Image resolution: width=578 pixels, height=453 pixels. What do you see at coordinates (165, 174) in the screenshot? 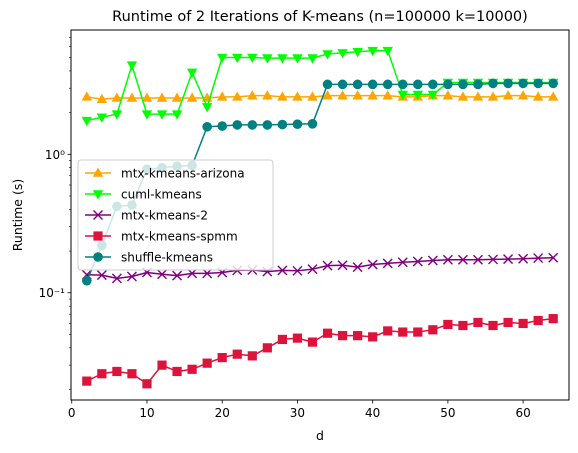
I see `legend-item: mtx-kmeans-arizona` at bounding box center [165, 174].